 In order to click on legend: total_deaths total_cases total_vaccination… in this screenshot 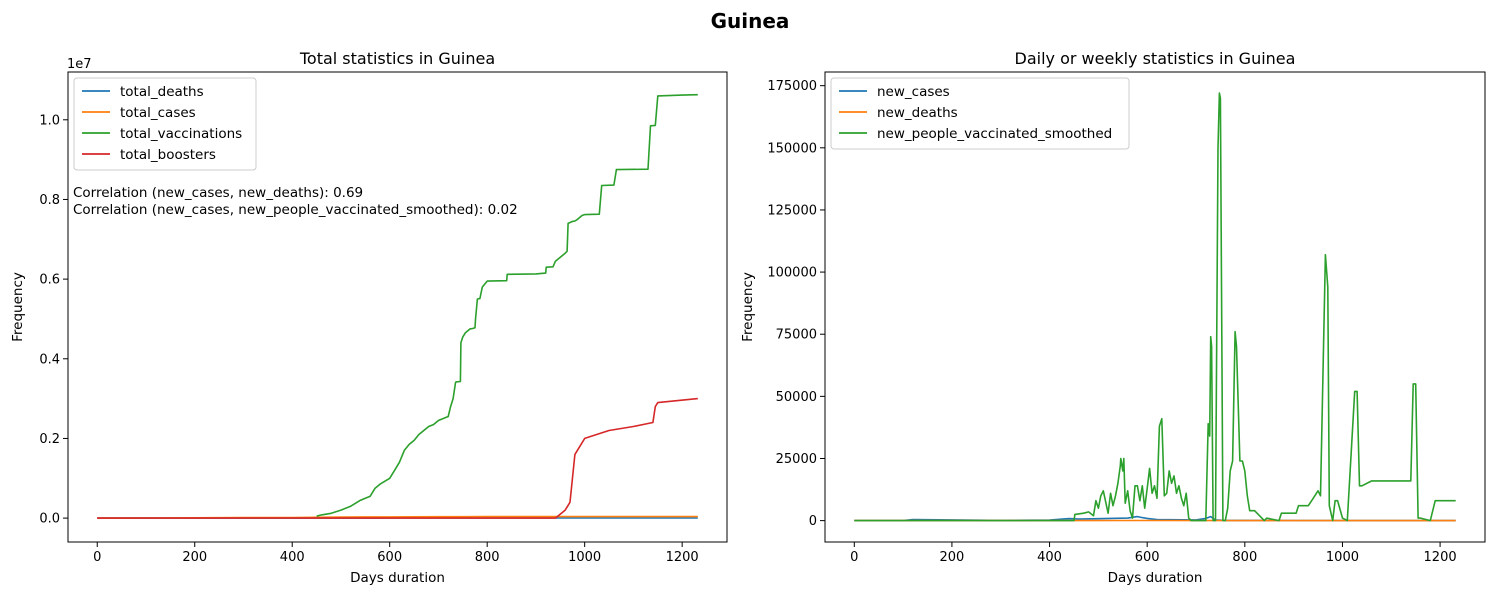, I will do `click(165, 124)`.